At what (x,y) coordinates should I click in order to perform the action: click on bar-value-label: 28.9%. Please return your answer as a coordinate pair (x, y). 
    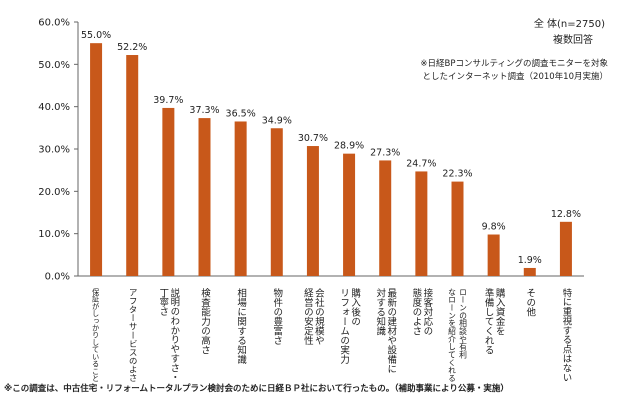
    Looking at the image, I should click on (349, 146).